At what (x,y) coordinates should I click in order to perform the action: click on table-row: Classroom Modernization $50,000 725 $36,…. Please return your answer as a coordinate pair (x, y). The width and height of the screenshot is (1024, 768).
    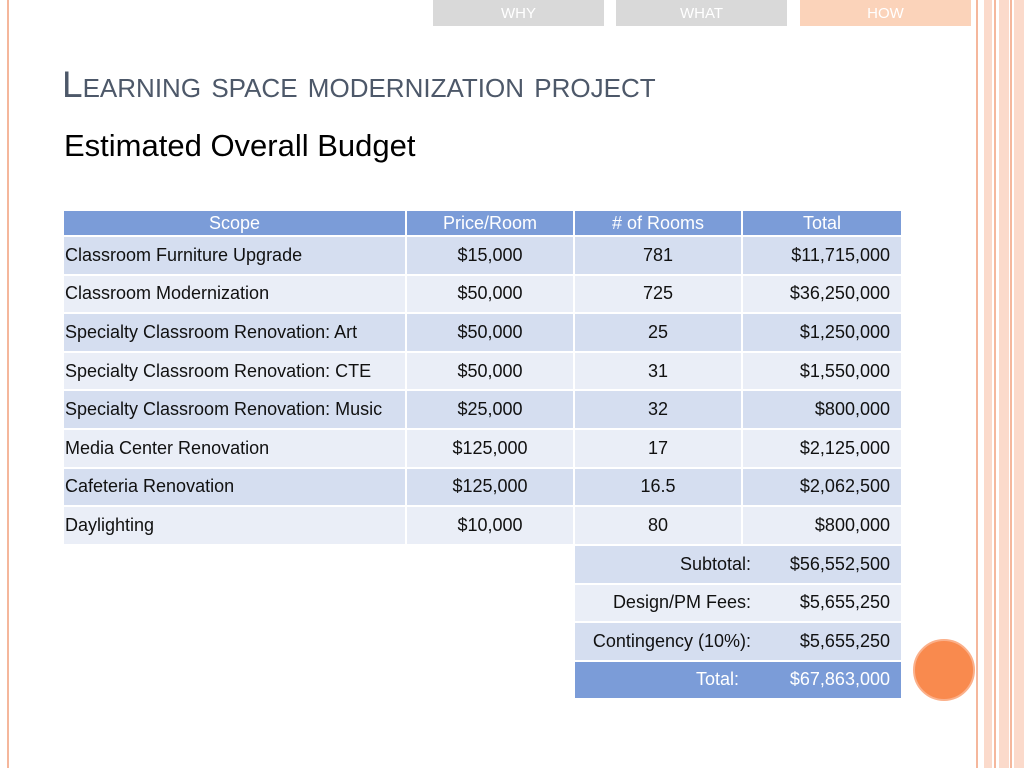
    Looking at the image, I should click on (482, 294).